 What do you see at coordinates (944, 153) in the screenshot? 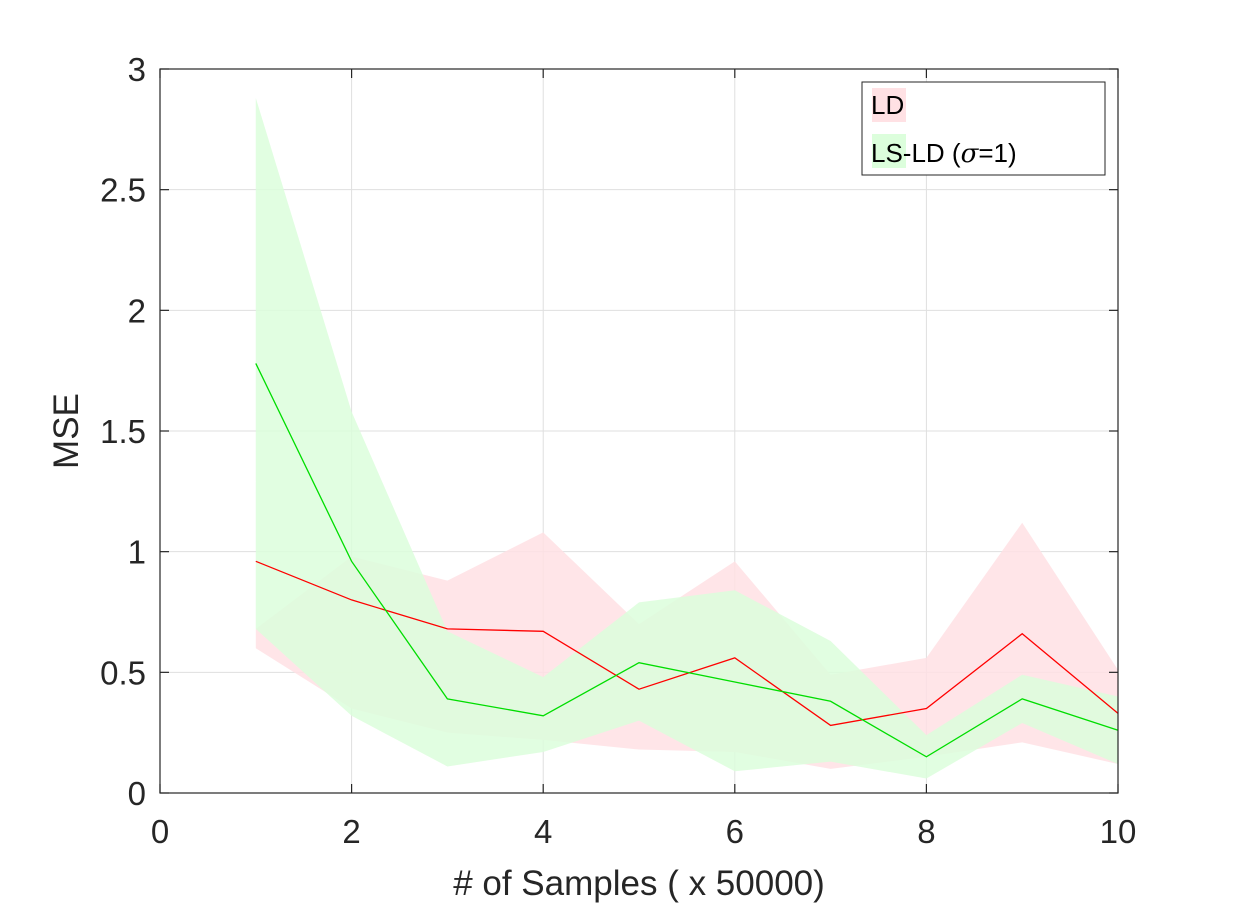
I see `legend-label-ls-ld: LS-LD (σ=1)` at bounding box center [944, 153].